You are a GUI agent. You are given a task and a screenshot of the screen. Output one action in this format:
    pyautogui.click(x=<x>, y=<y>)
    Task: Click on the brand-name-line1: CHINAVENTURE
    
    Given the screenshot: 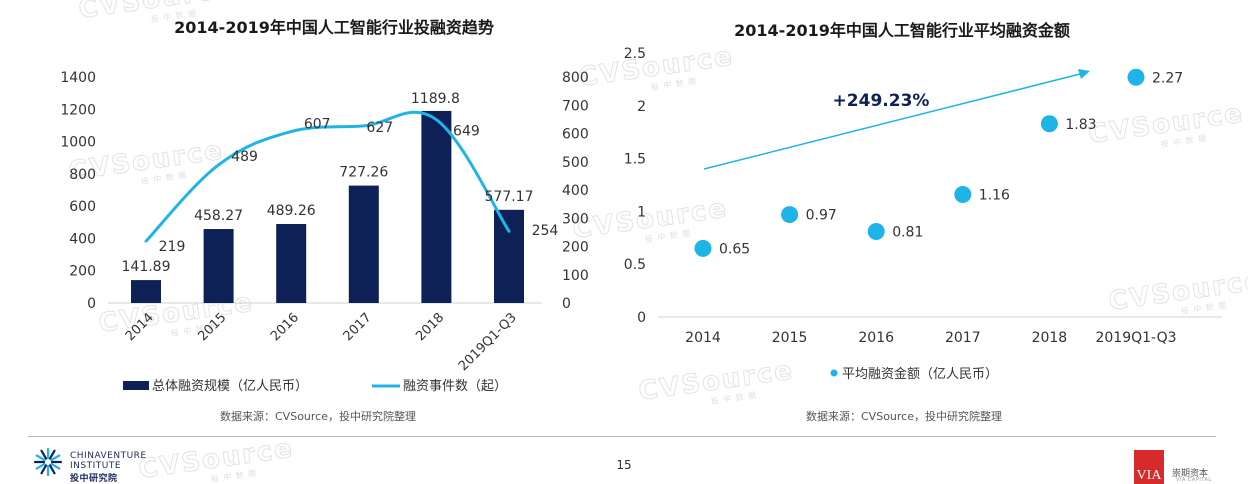 What is the action you would take?
    pyautogui.click(x=108, y=456)
    